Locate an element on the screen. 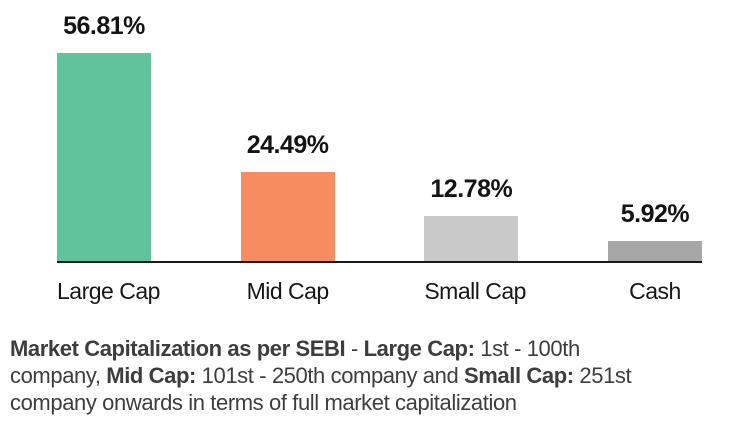 This screenshot has height=437, width=743. bar-value-label-large-cap: 56.81% is located at coordinates (104, 26).